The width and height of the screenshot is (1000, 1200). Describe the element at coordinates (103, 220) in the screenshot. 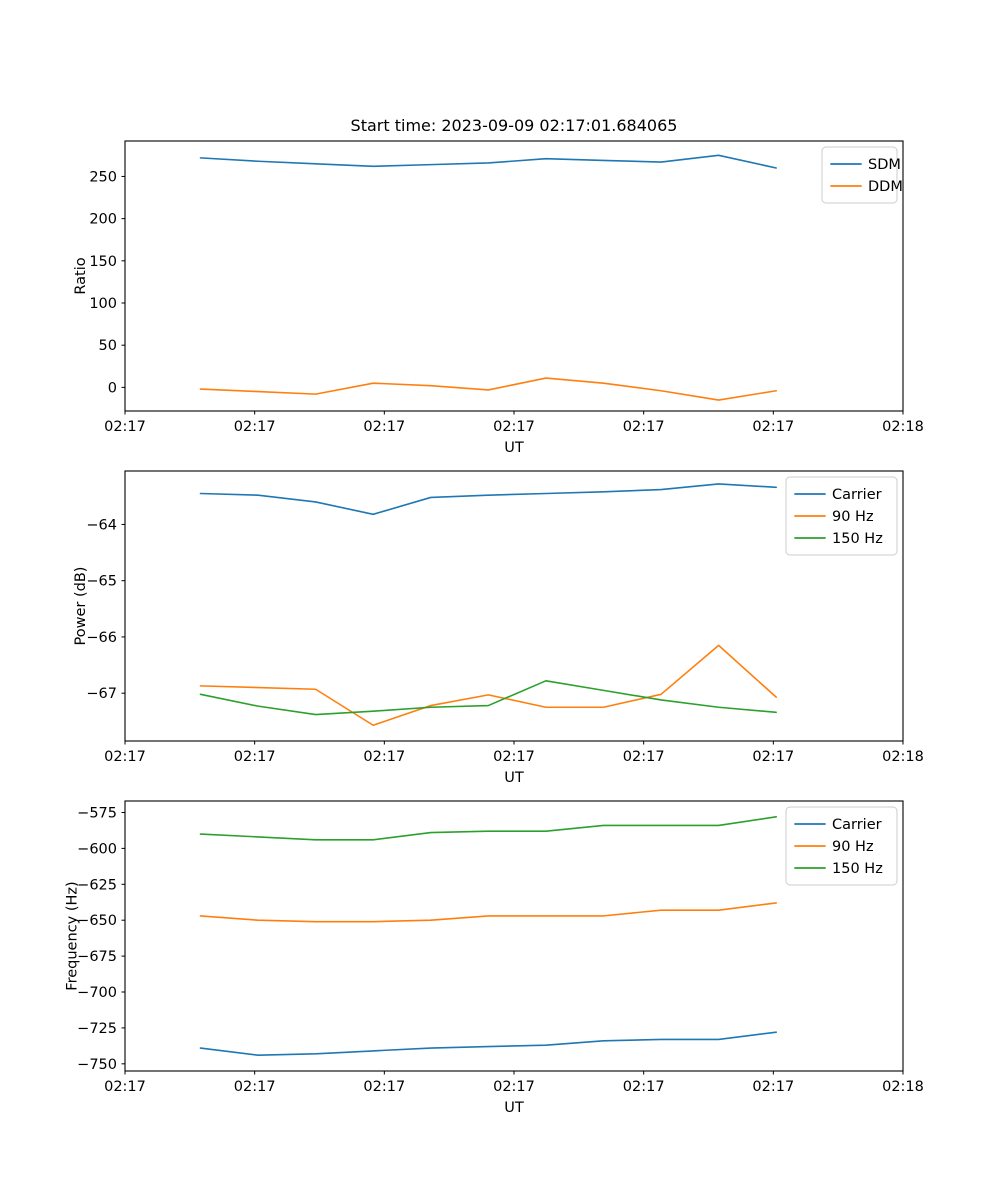

I see `y-tick-label: 200` at that location.